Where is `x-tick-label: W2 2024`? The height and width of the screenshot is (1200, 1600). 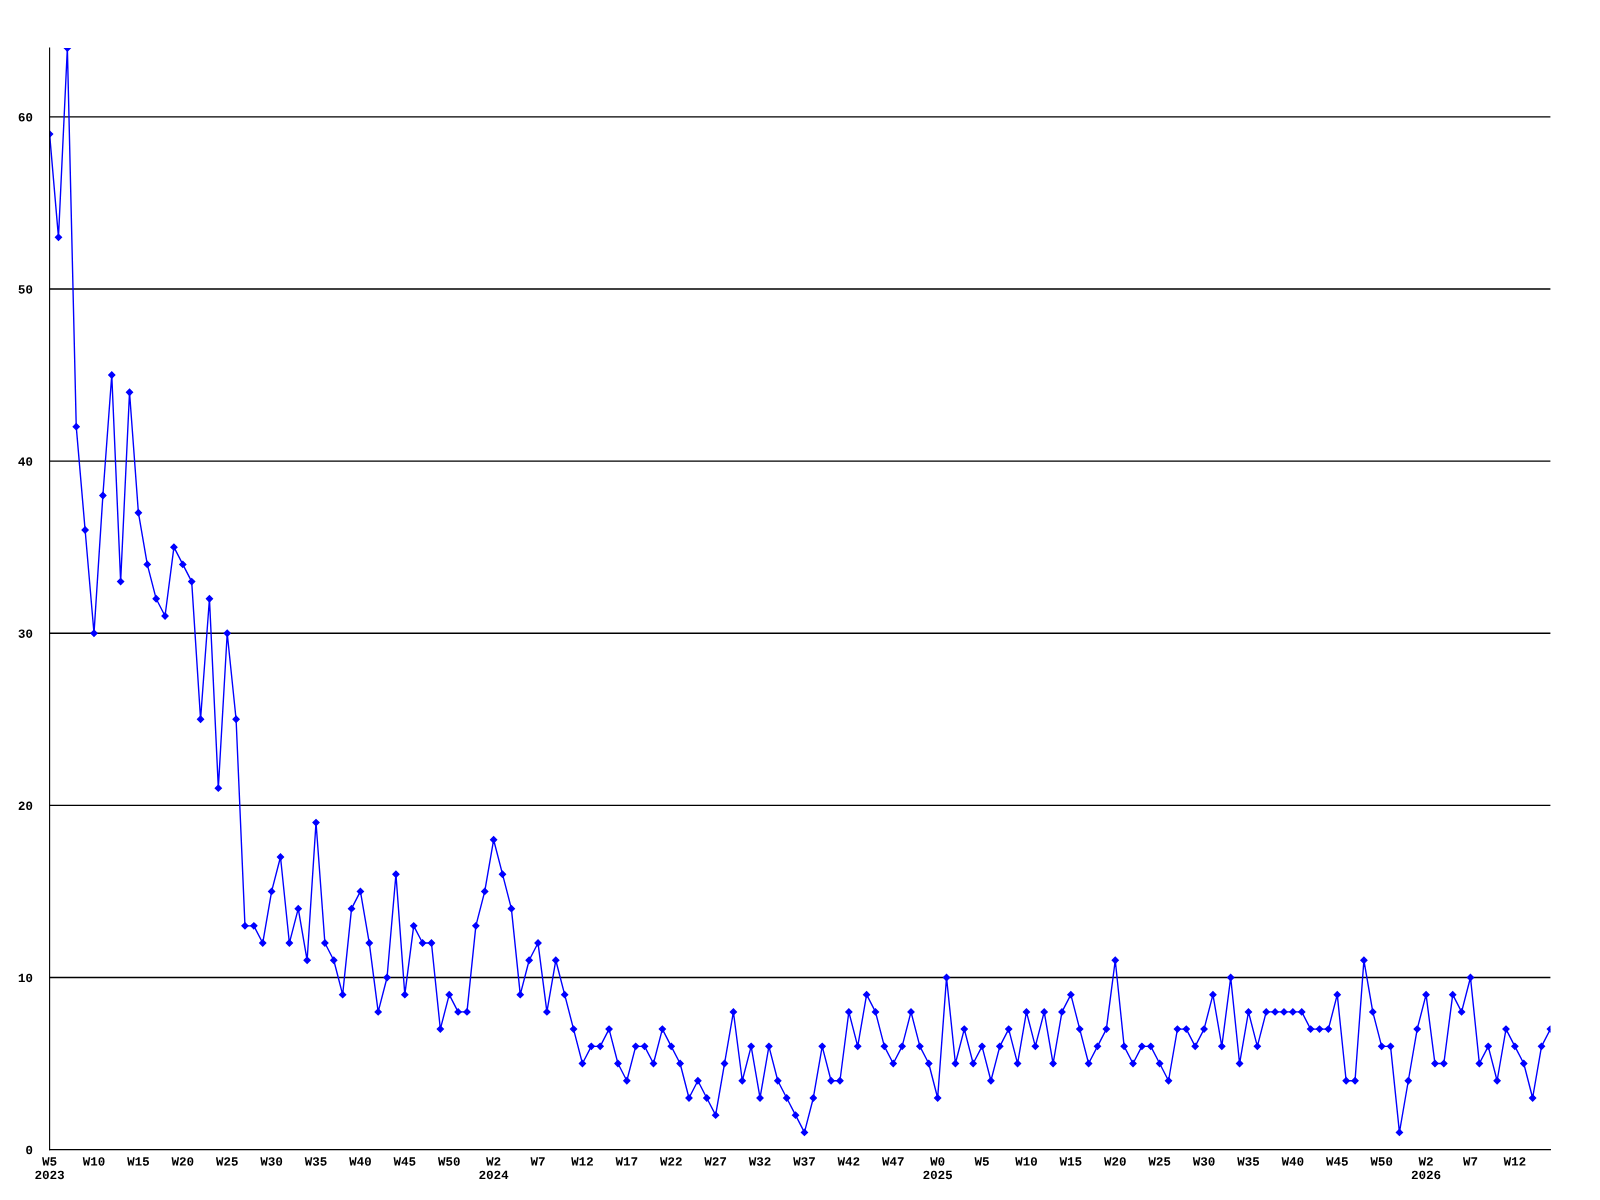 x-tick-label: W2 2024 is located at coordinates (494, 1168).